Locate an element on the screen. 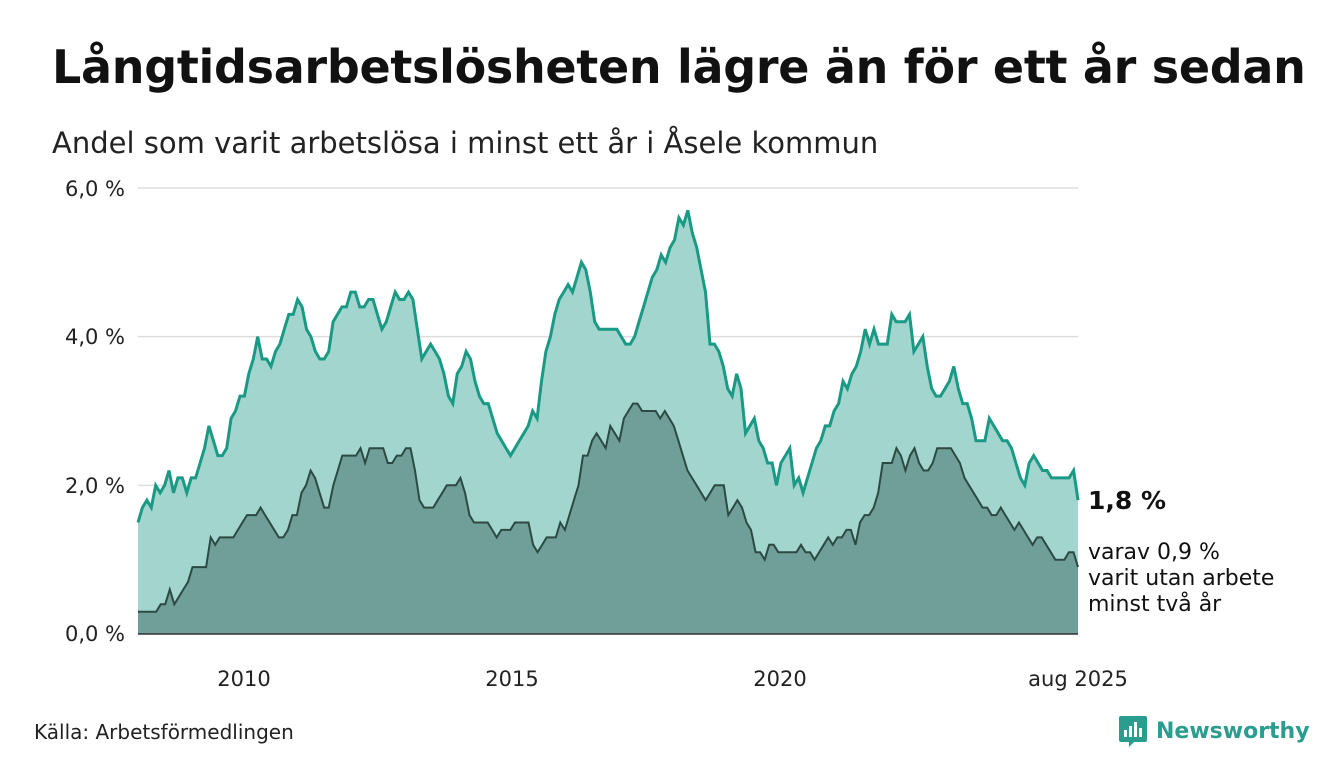 Image resolution: width=1340 pixels, height=780 pixels. y-tick-label: 6,0 % is located at coordinates (95, 189).